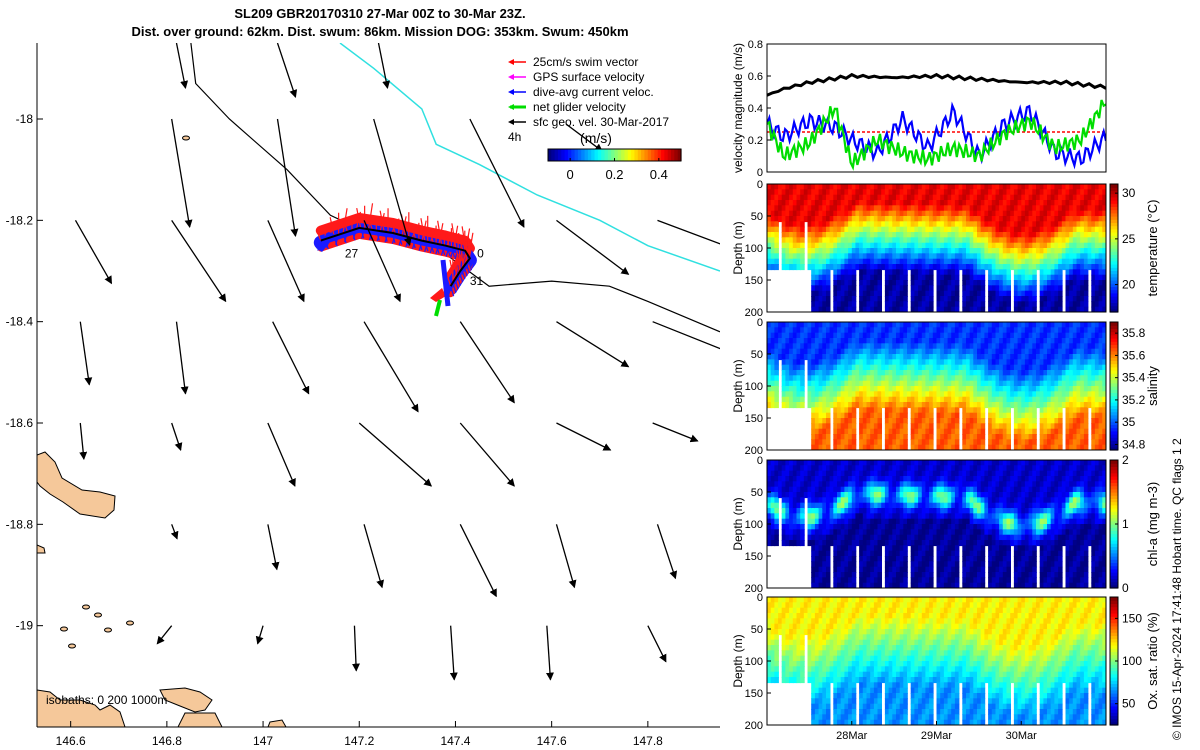 Image resolution: width=1200 pixels, height=750 pixels. Describe the element at coordinates (437, 249) in the screenshot. I see `current-vector-tick` at that location.